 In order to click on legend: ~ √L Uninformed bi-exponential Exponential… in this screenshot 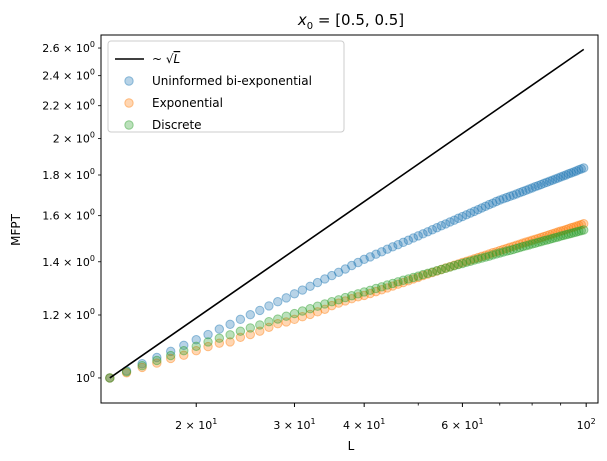, I will do `click(226, 86)`.